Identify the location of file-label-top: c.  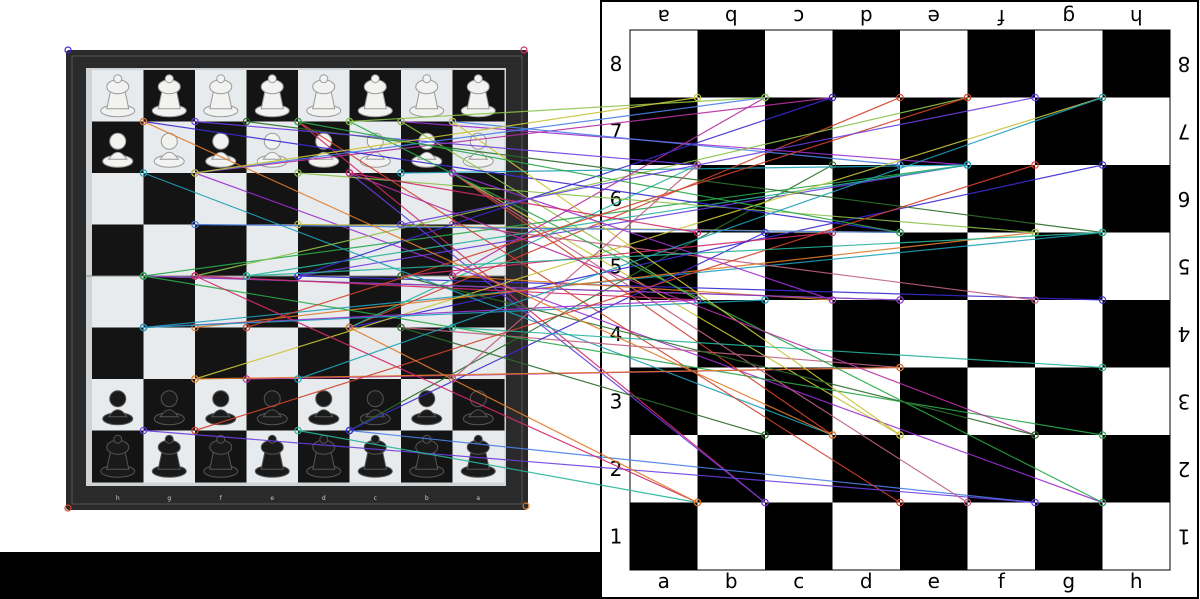
(798, 17).